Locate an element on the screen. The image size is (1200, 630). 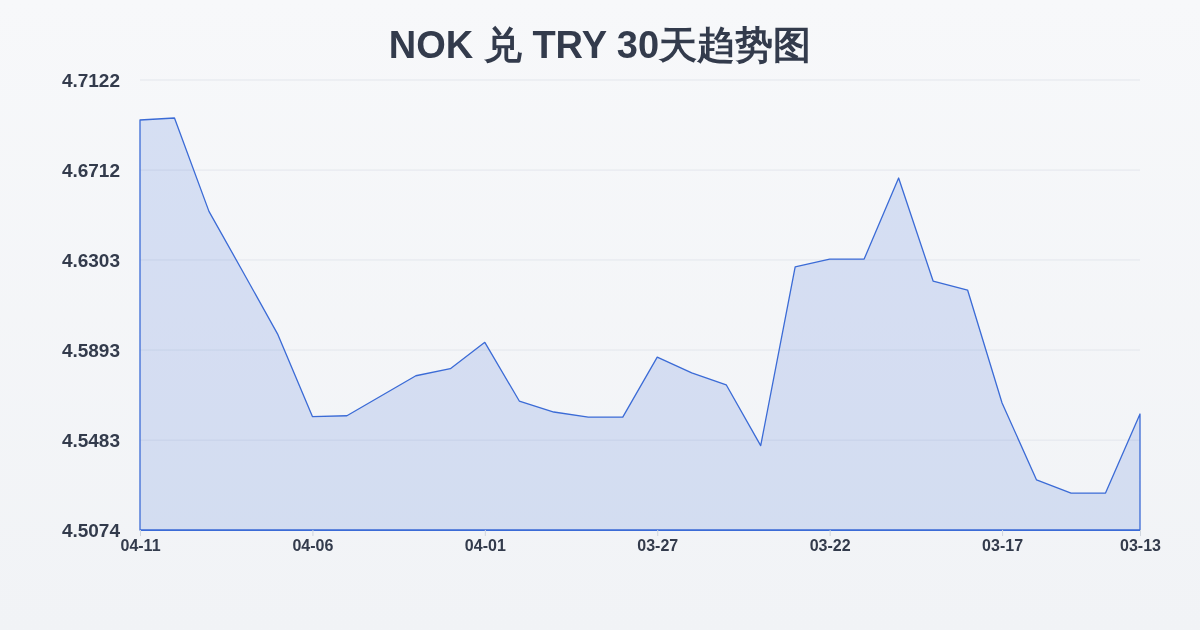
chart-title: NOK 兑 TRY 30天趋势图 is located at coordinates (600, 45).